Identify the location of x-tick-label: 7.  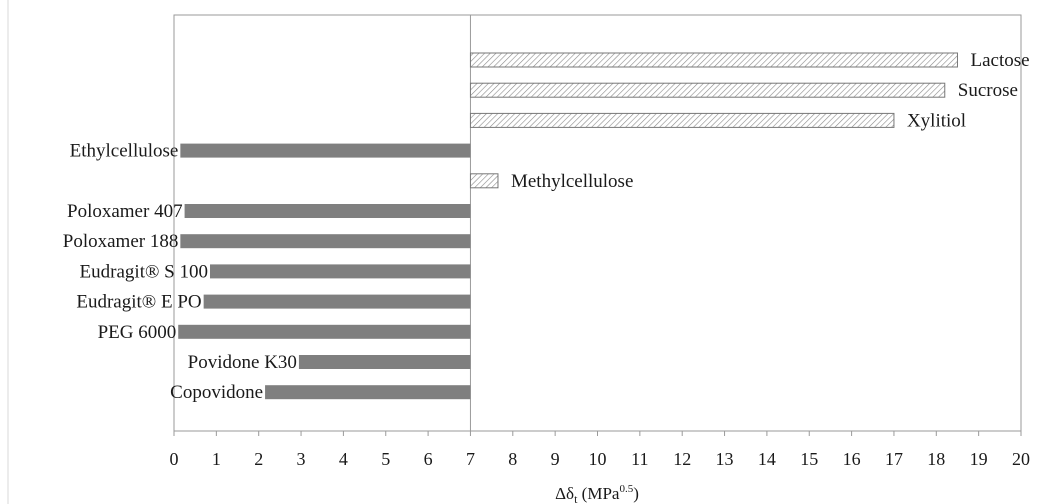
(470, 459).